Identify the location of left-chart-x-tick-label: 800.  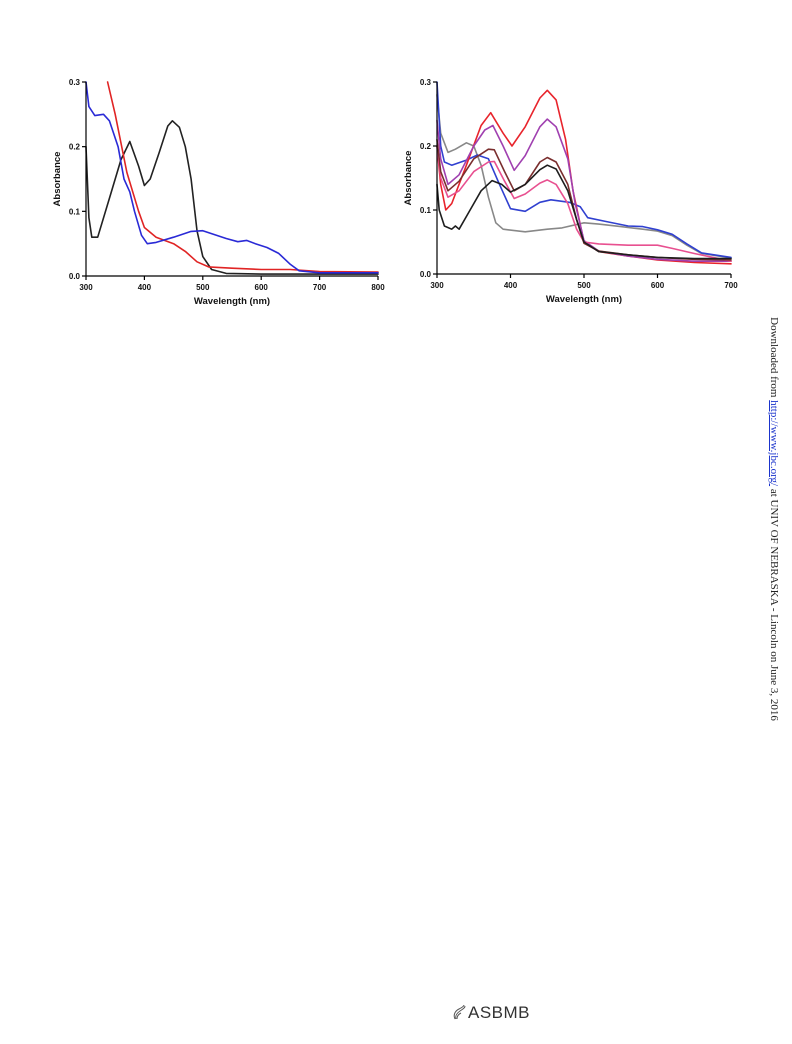
(378, 287).